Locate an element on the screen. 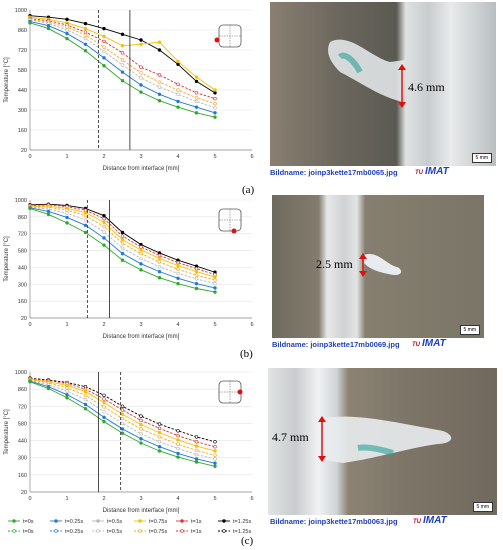  y-tick-label: 860 is located at coordinates (22, 31).